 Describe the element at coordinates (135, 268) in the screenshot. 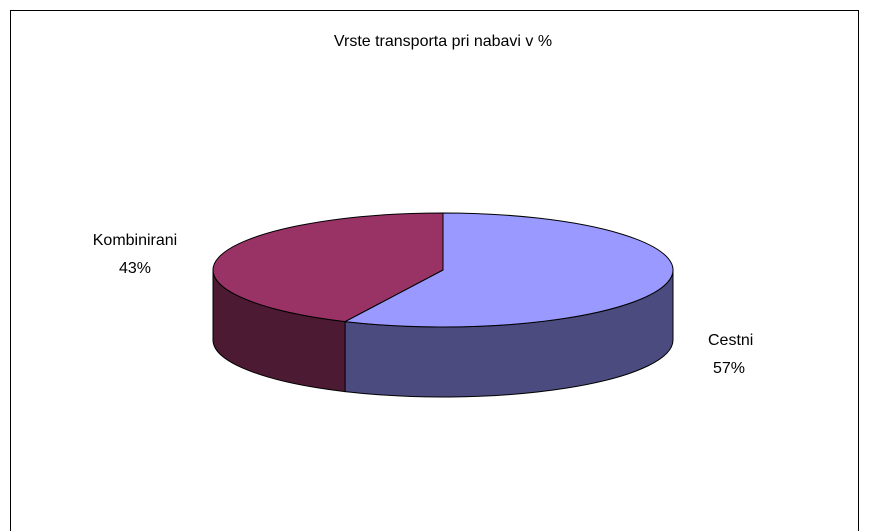

I see `slice-label-value: 43%` at that location.